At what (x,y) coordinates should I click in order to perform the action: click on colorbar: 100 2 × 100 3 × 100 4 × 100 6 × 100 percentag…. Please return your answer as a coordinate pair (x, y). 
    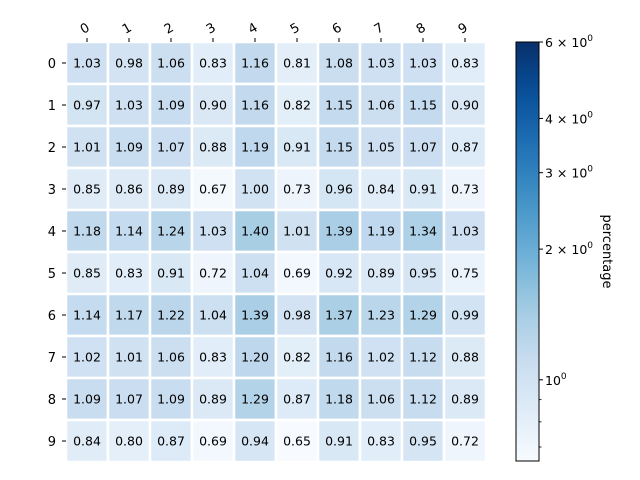
    Looking at the image, I should click on (564, 248).